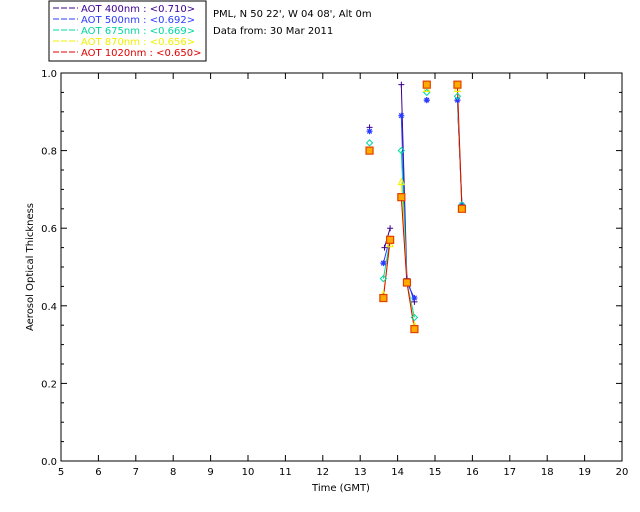 This screenshot has width=640, height=512. What do you see at coordinates (248, 472) in the screenshot?
I see `x-tick-label: 10` at bounding box center [248, 472].